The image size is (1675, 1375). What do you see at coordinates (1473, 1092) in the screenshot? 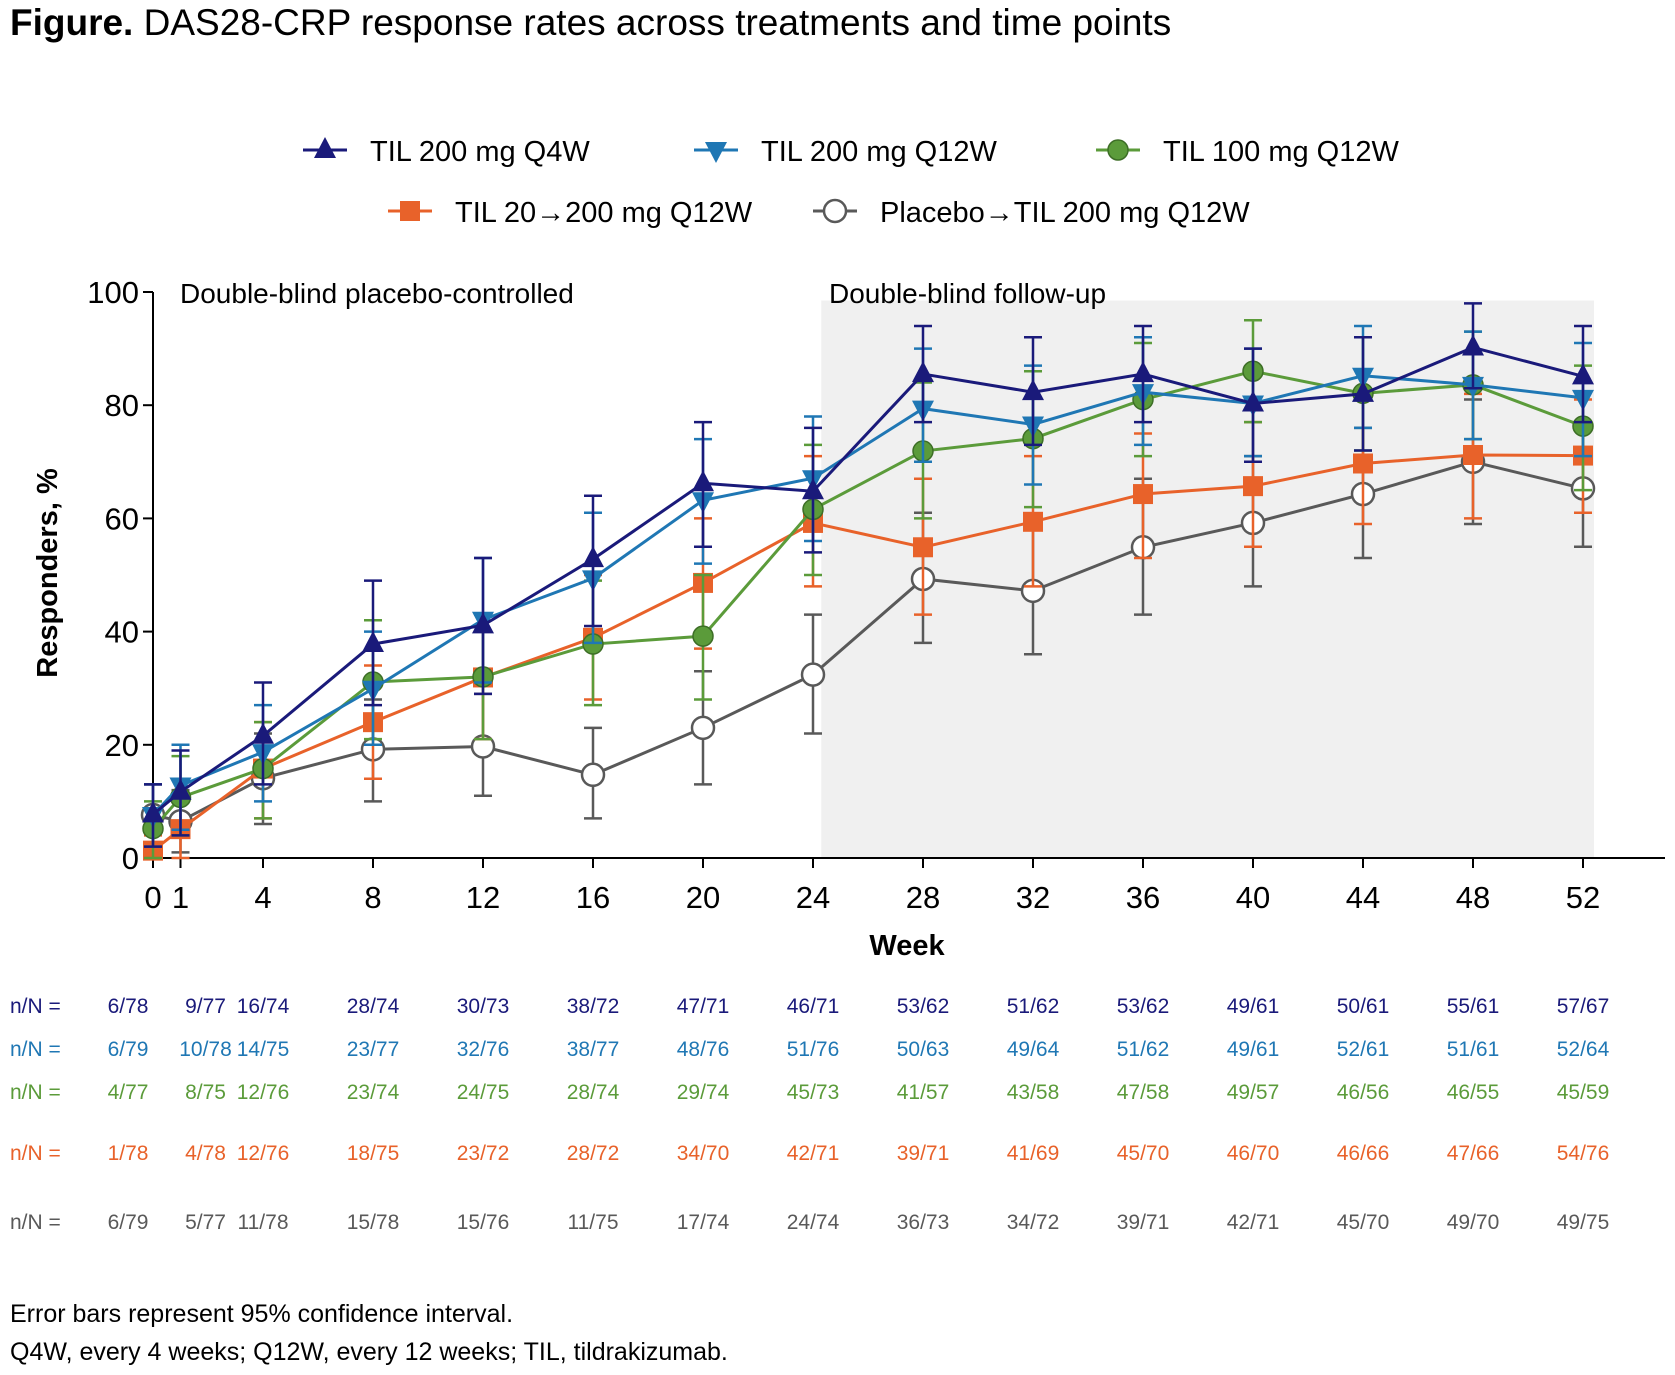
I see `nn-cell: 46/55` at bounding box center [1473, 1092].